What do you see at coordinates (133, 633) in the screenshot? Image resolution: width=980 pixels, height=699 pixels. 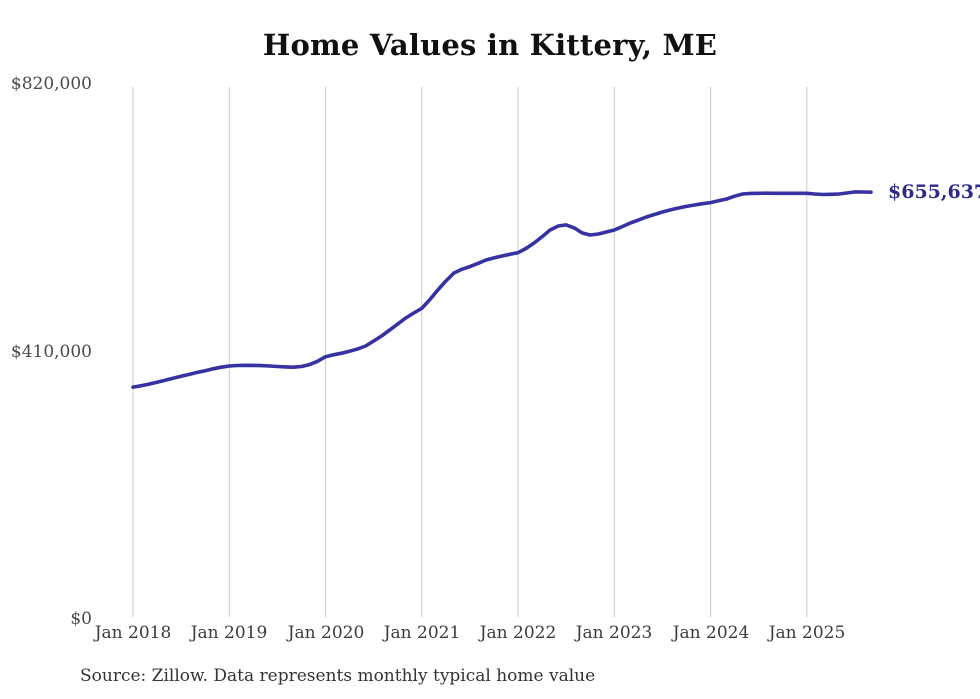 I see `x-tick-label: Jan 2018` at bounding box center [133, 633].